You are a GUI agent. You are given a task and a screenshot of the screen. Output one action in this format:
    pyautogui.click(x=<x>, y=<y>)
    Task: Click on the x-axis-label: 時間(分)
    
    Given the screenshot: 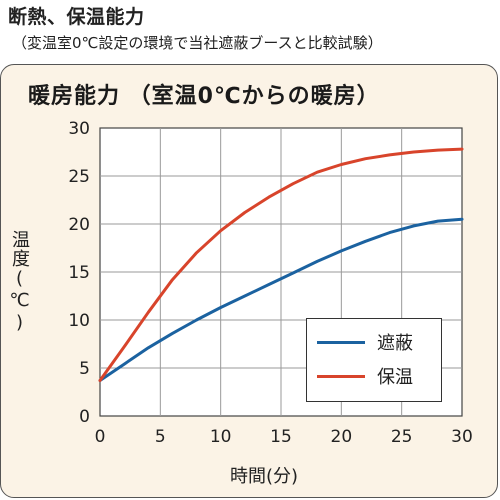 What is the action you would take?
    pyautogui.click(x=264, y=476)
    